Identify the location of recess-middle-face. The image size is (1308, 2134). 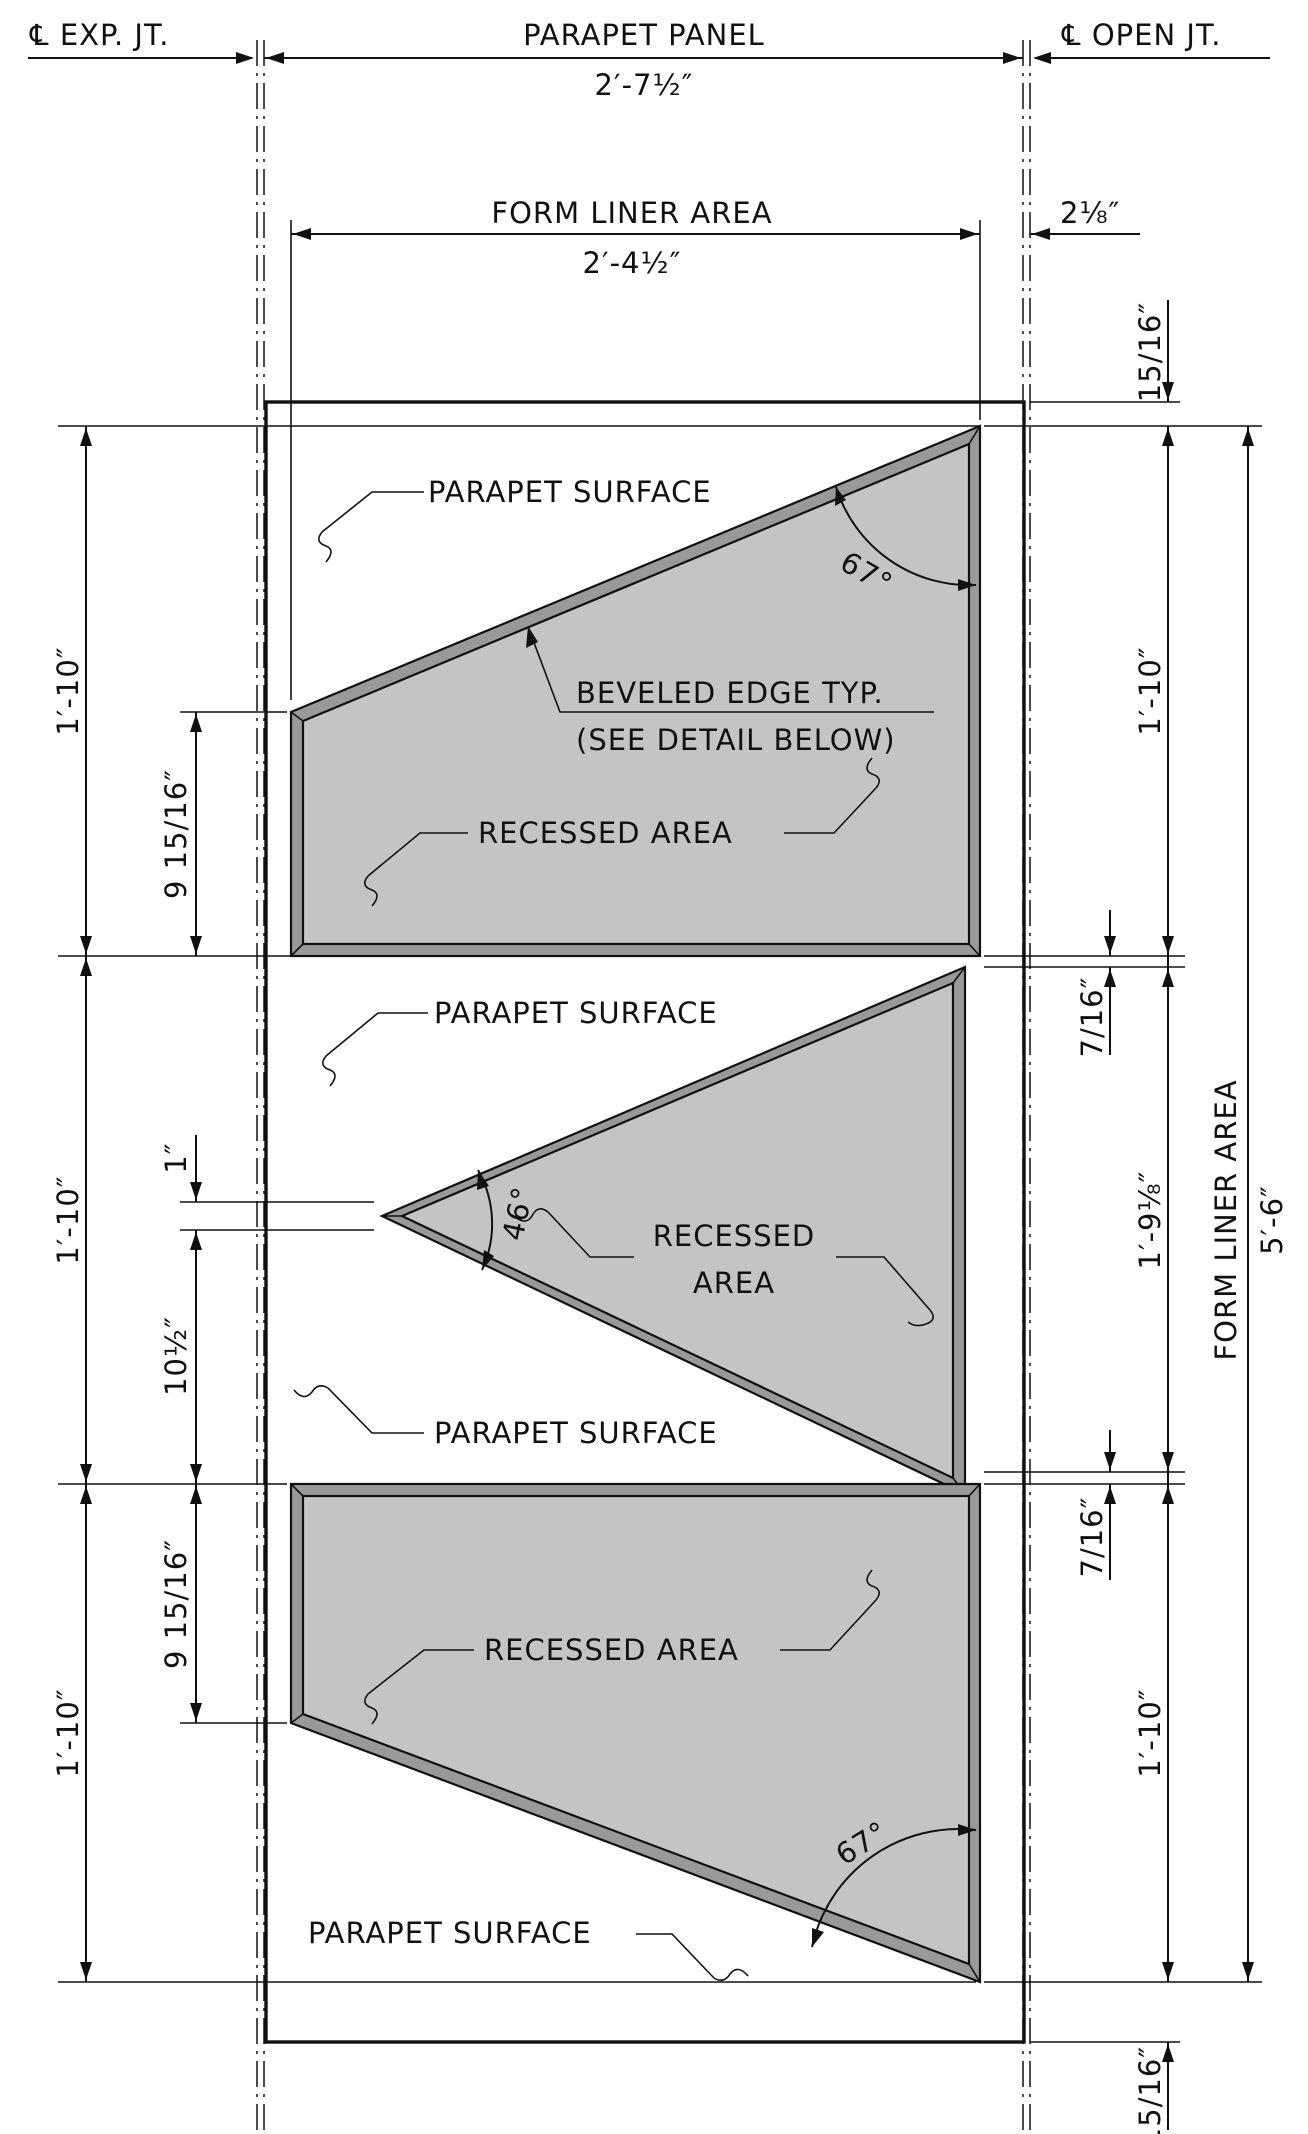
(677, 1230).